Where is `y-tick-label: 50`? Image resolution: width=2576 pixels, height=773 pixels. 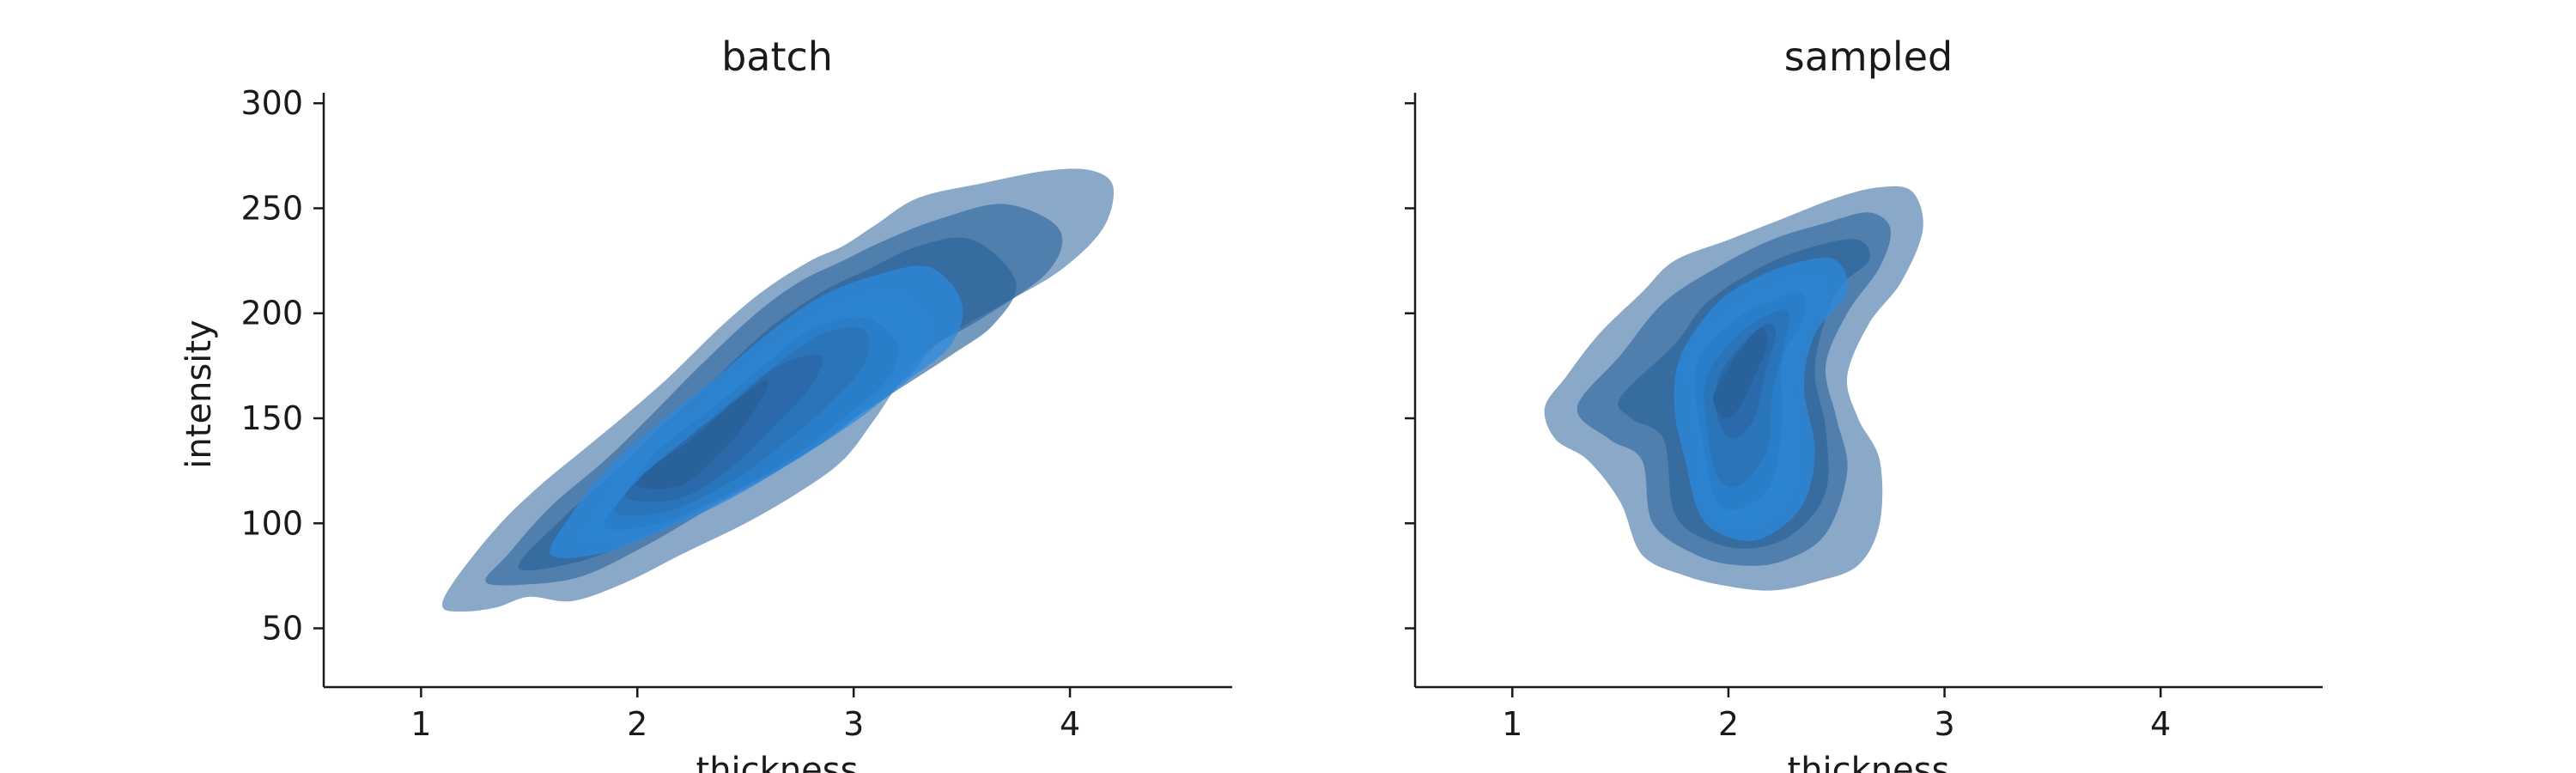 y-tick-label: 50 is located at coordinates (282, 629).